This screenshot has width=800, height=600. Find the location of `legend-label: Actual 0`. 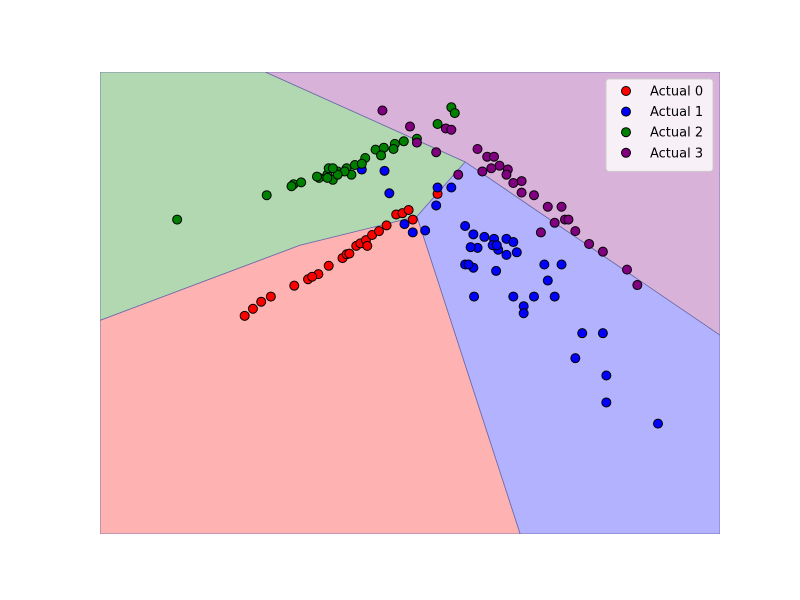

legend-label: Actual 0 is located at coordinates (676, 92).